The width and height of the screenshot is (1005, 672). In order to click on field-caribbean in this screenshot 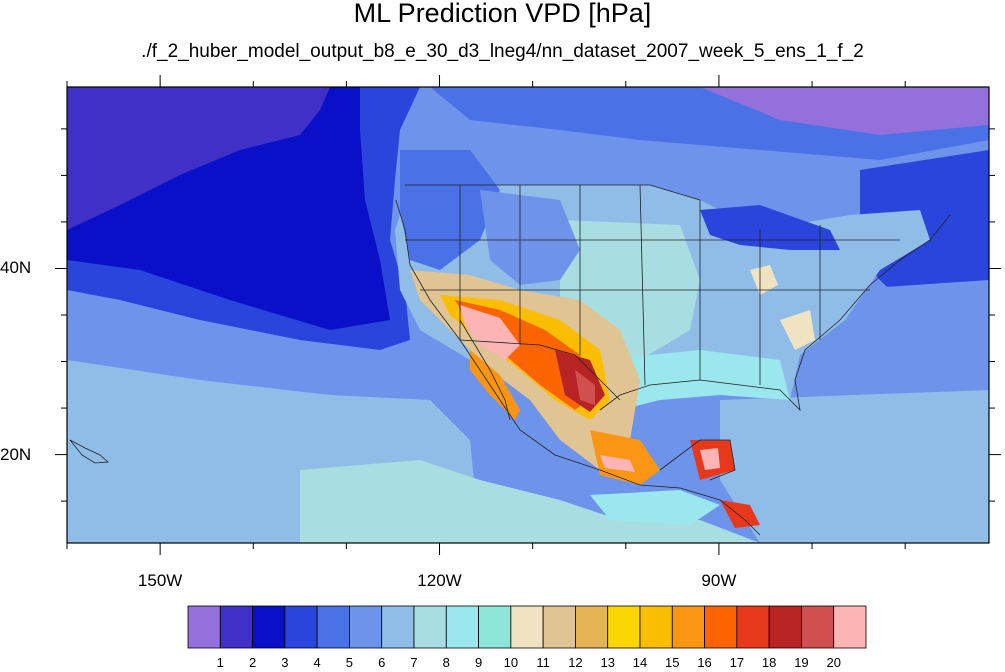, I will do `click(854, 466)`.